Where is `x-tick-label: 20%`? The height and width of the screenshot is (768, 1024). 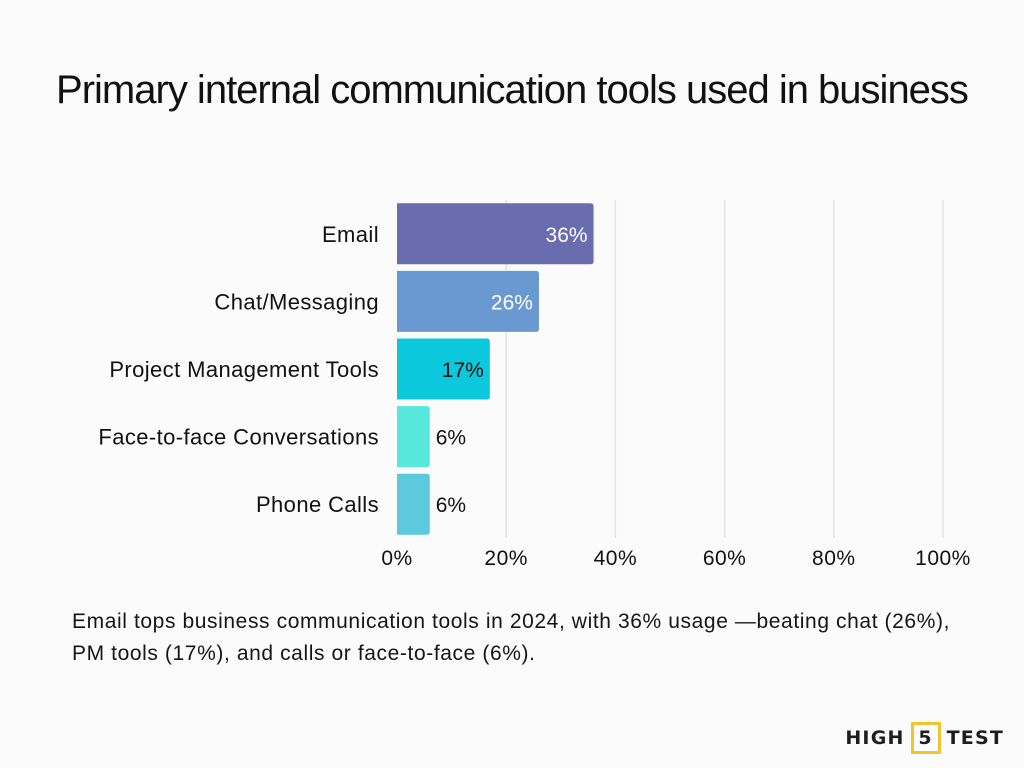
x-tick-label: 20% is located at coordinates (506, 558).